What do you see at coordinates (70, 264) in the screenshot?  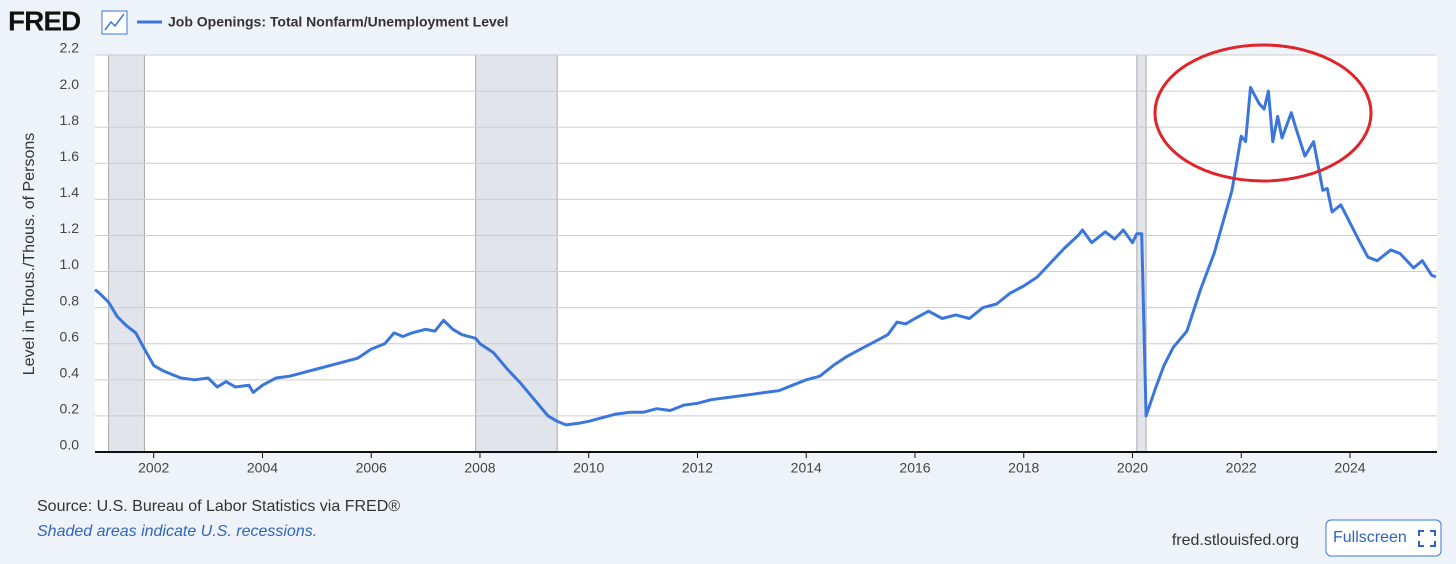 I see `y-tick-label: 1.0` at bounding box center [70, 264].